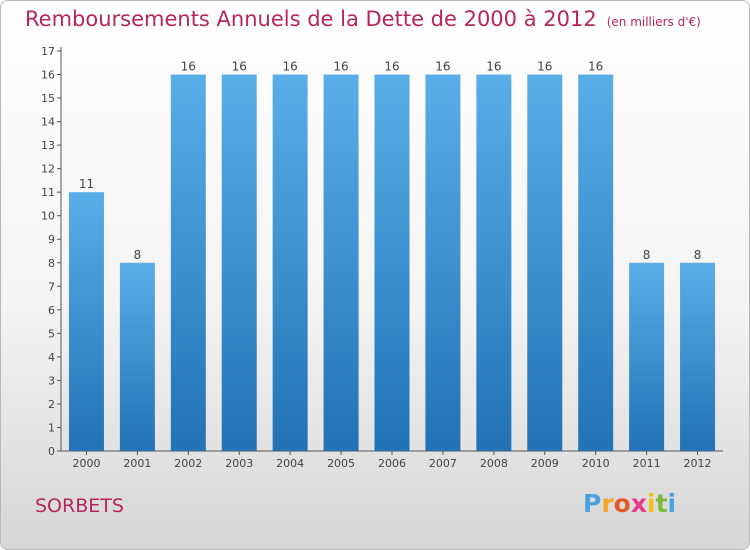 Image resolution: width=750 pixels, height=550 pixels. Describe the element at coordinates (51, 427) in the screenshot. I see `y-tick-label: 1` at that location.